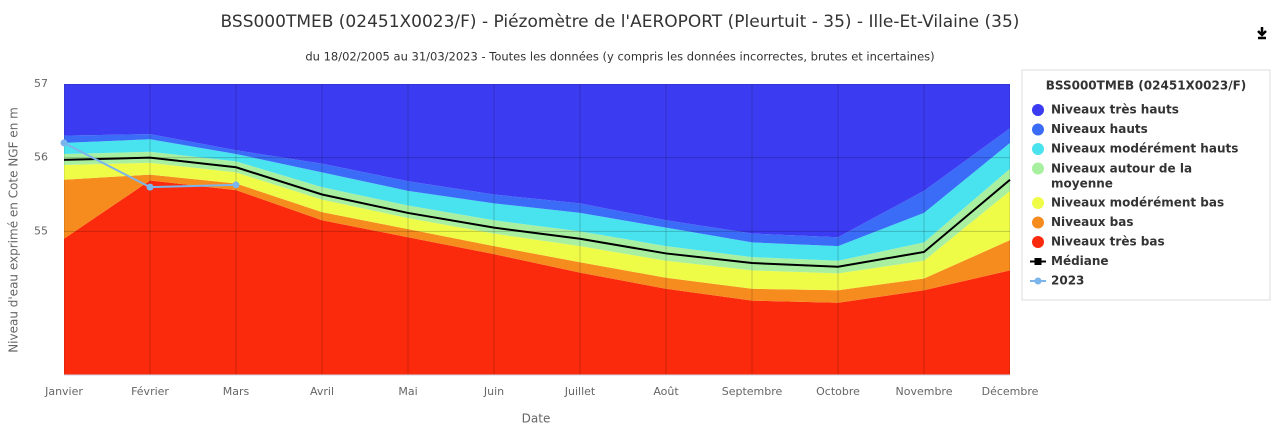 The image size is (1271, 427). I want to click on x-axis-label: Date, so click(536, 419).